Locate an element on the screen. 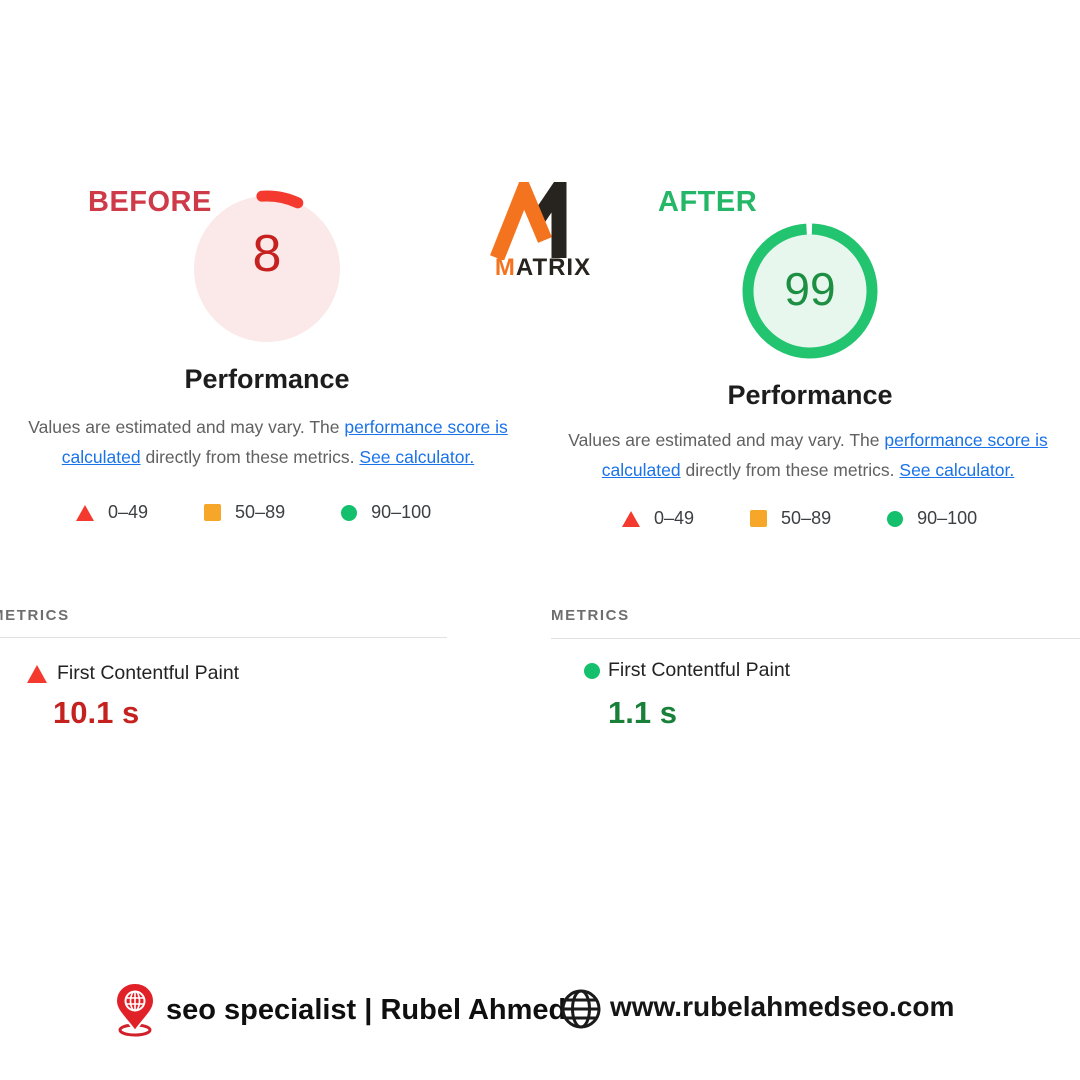 The width and height of the screenshot is (1080, 1080). after-fcp-label: First Contentful Paint is located at coordinates (699, 670).